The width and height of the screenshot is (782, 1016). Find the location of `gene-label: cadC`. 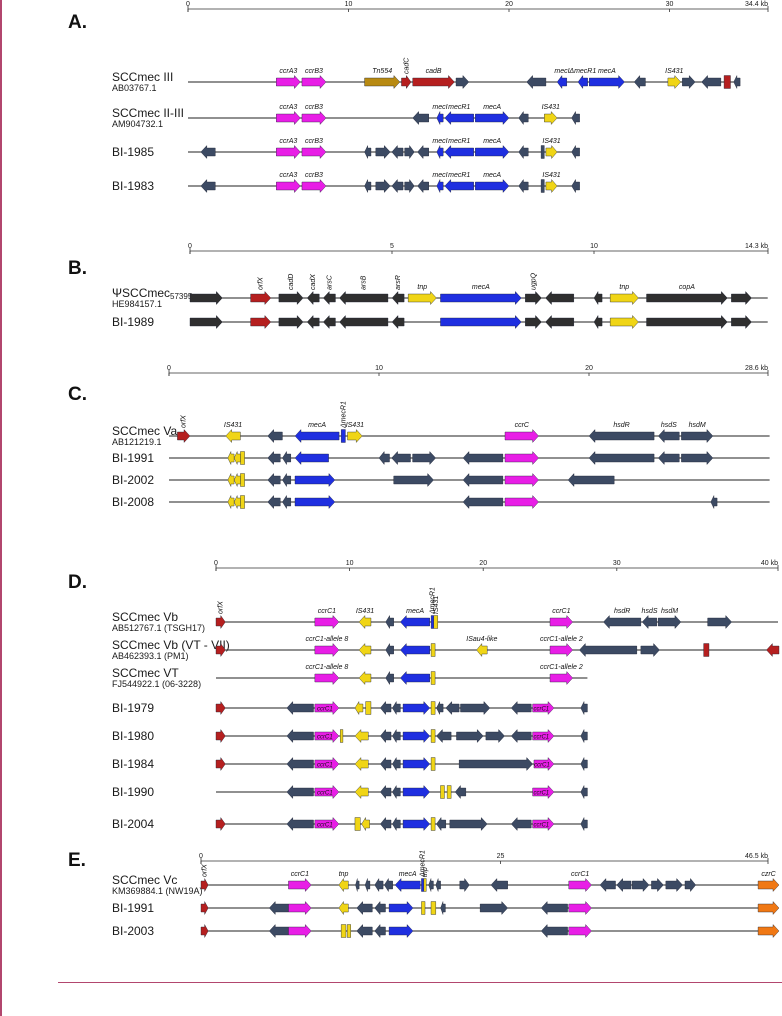

gene-label: cadC is located at coordinates (406, 65).